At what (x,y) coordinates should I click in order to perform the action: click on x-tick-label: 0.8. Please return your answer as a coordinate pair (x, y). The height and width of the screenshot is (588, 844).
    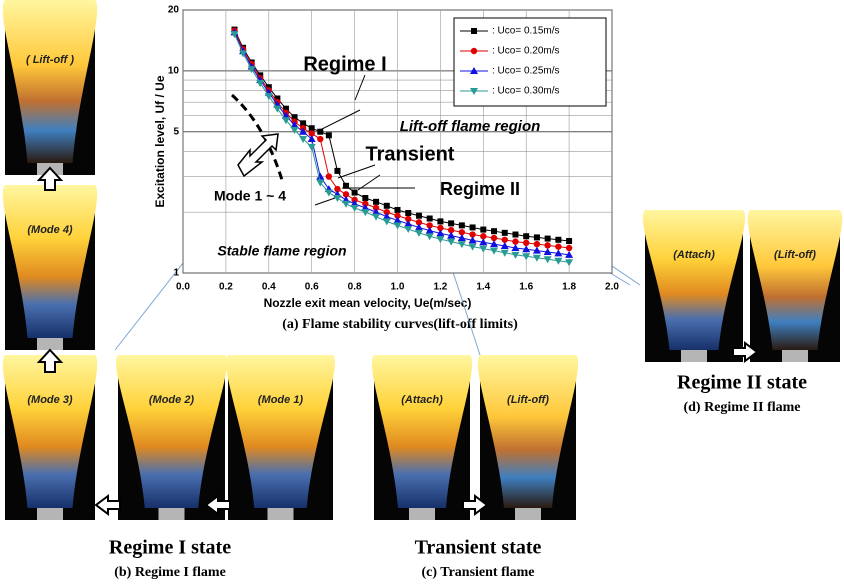
    Looking at the image, I should click on (355, 287).